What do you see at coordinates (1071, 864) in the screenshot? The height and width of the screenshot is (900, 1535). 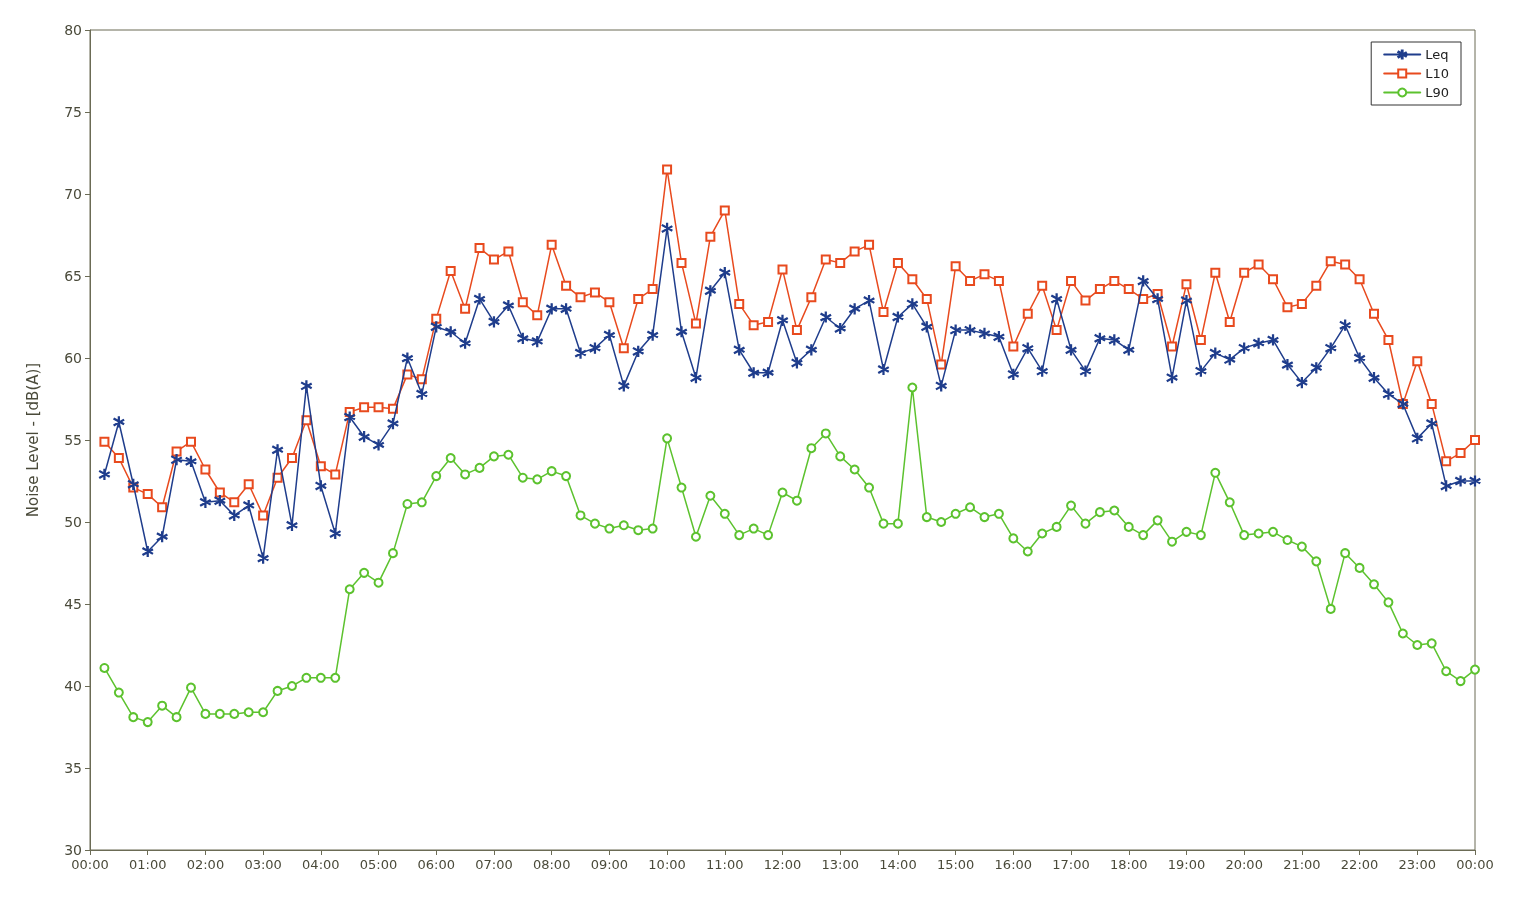 I see `x-tick-label: 17:00` at bounding box center [1071, 864].